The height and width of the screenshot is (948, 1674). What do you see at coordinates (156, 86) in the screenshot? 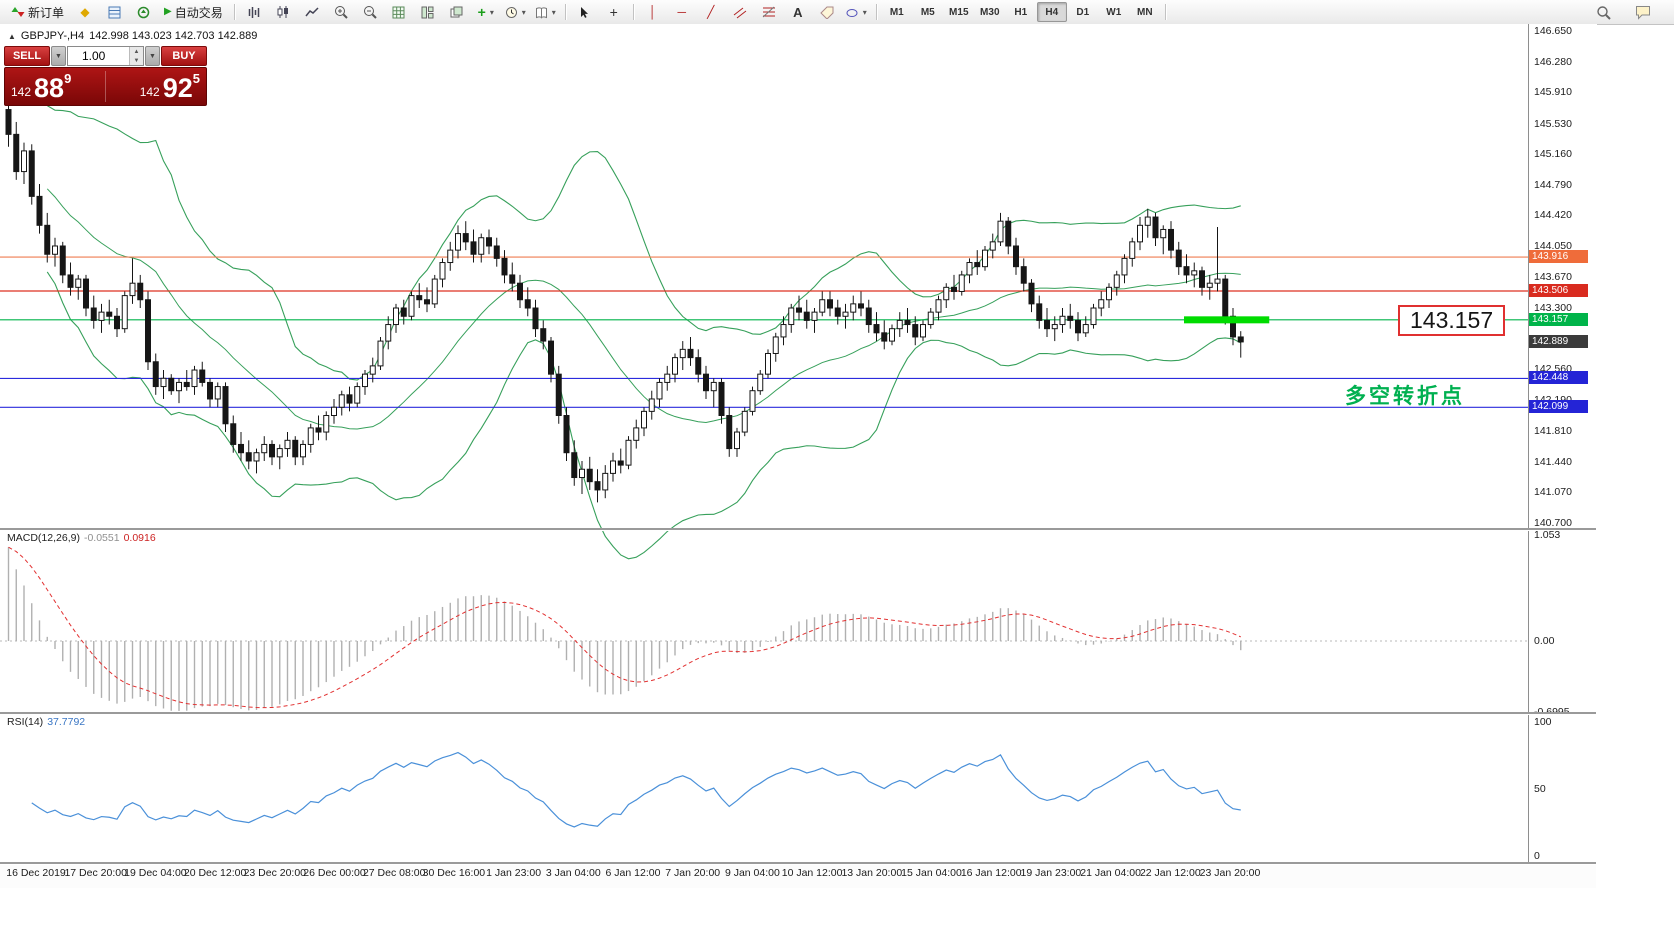
I see `ask-price: 142 92 5` at bounding box center [156, 86].